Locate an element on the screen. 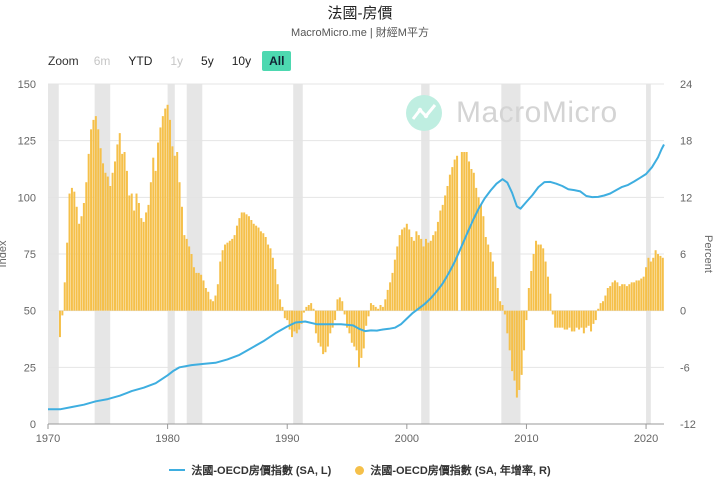 The height and width of the screenshot is (479, 720). y-left-tick-label: 50 is located at coordinates (30, 312).